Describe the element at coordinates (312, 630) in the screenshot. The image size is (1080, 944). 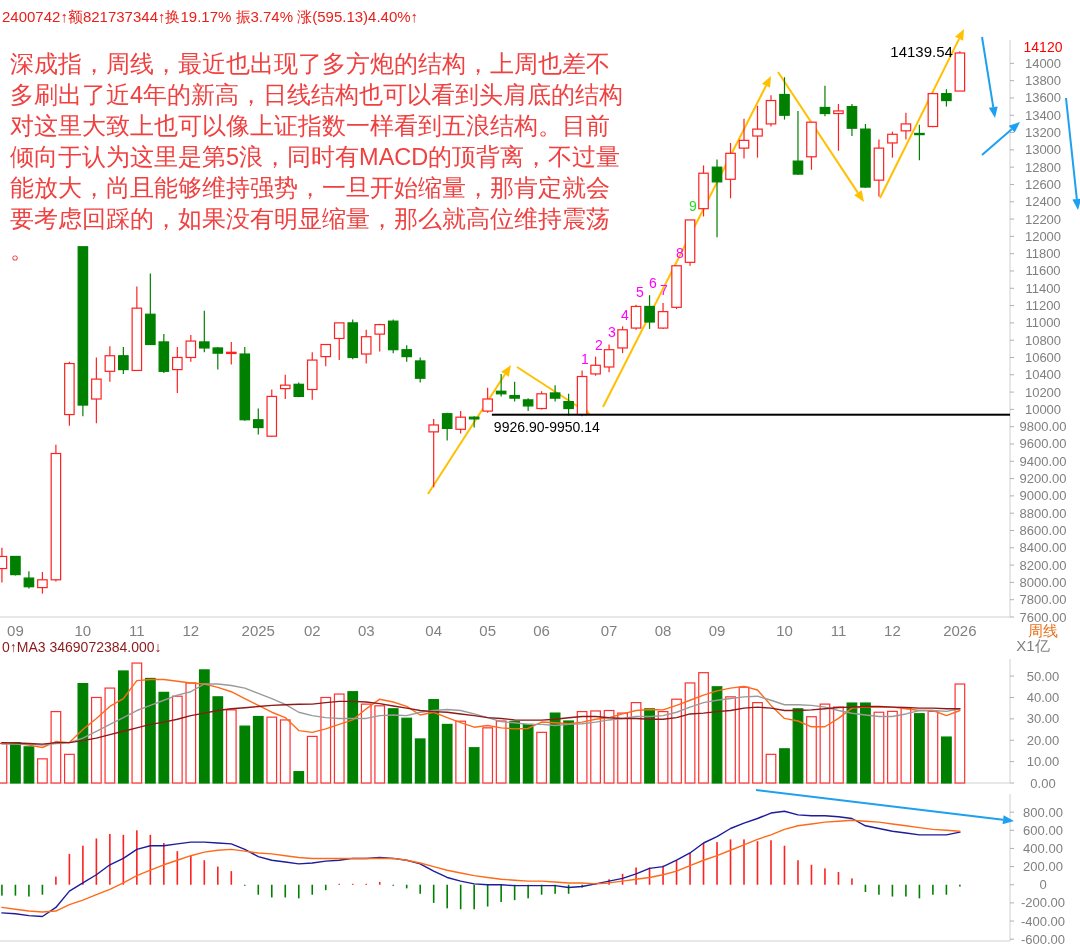
I see `x-tick-label: 02` at that location.